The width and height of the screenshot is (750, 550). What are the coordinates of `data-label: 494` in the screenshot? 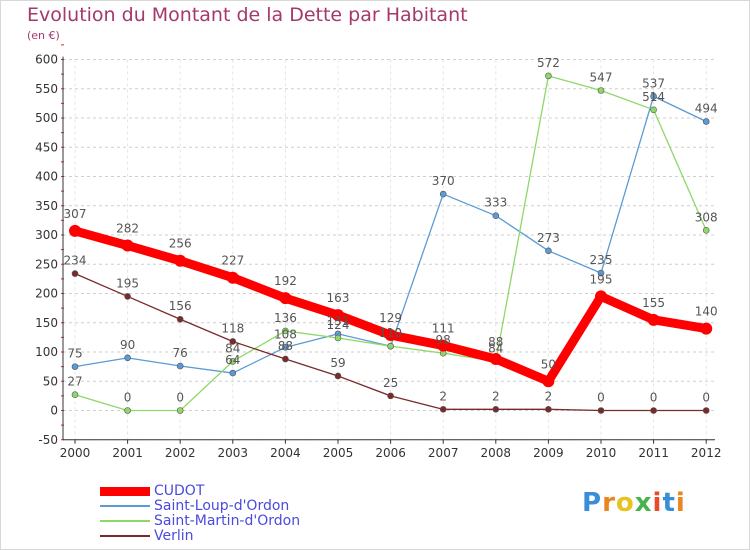 It's located at (706, 109).